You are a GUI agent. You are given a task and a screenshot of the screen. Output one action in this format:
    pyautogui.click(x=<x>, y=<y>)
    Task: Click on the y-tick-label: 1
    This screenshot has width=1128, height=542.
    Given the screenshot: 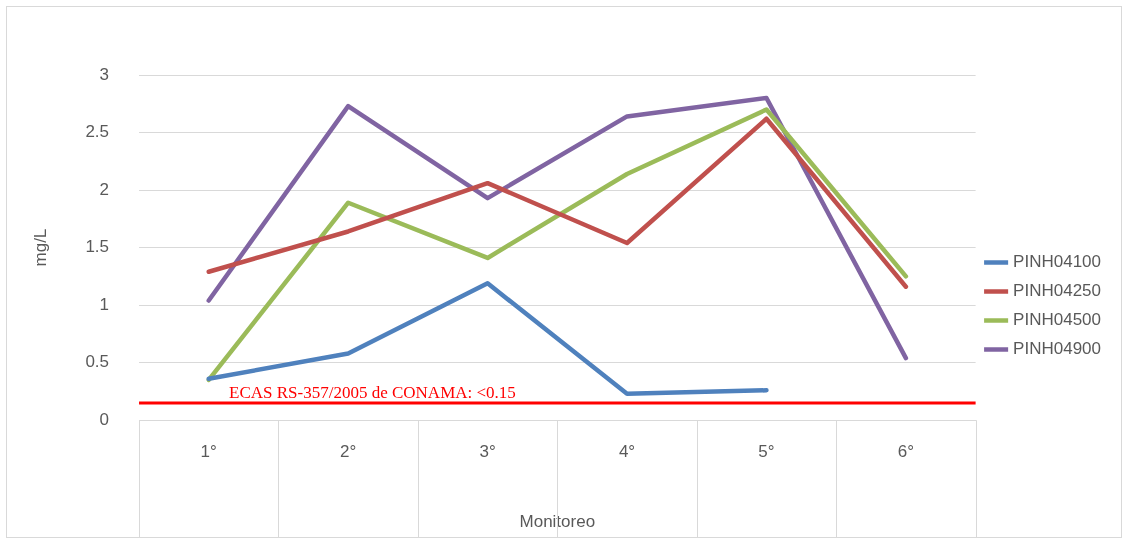 What is the action you would take?
    pyautogui.click(x=104, y=304)
    